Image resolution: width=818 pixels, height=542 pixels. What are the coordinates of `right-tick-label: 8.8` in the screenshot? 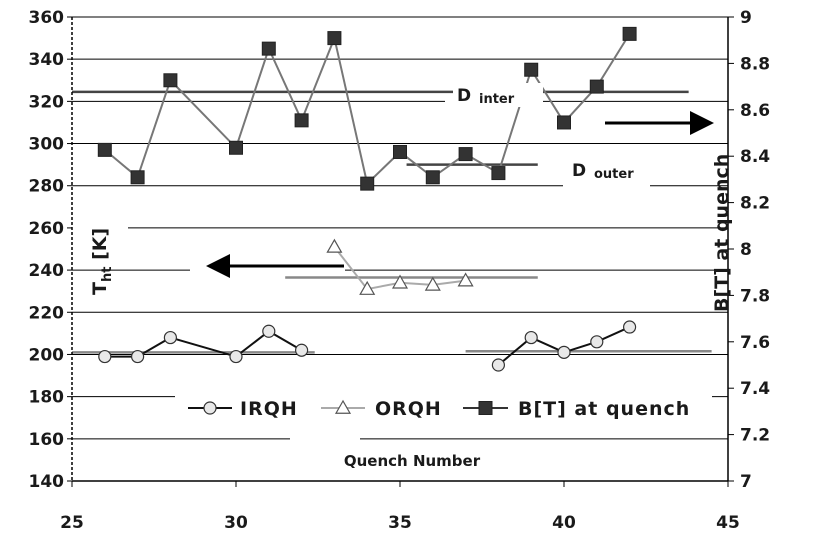 It's located at (755, 64).